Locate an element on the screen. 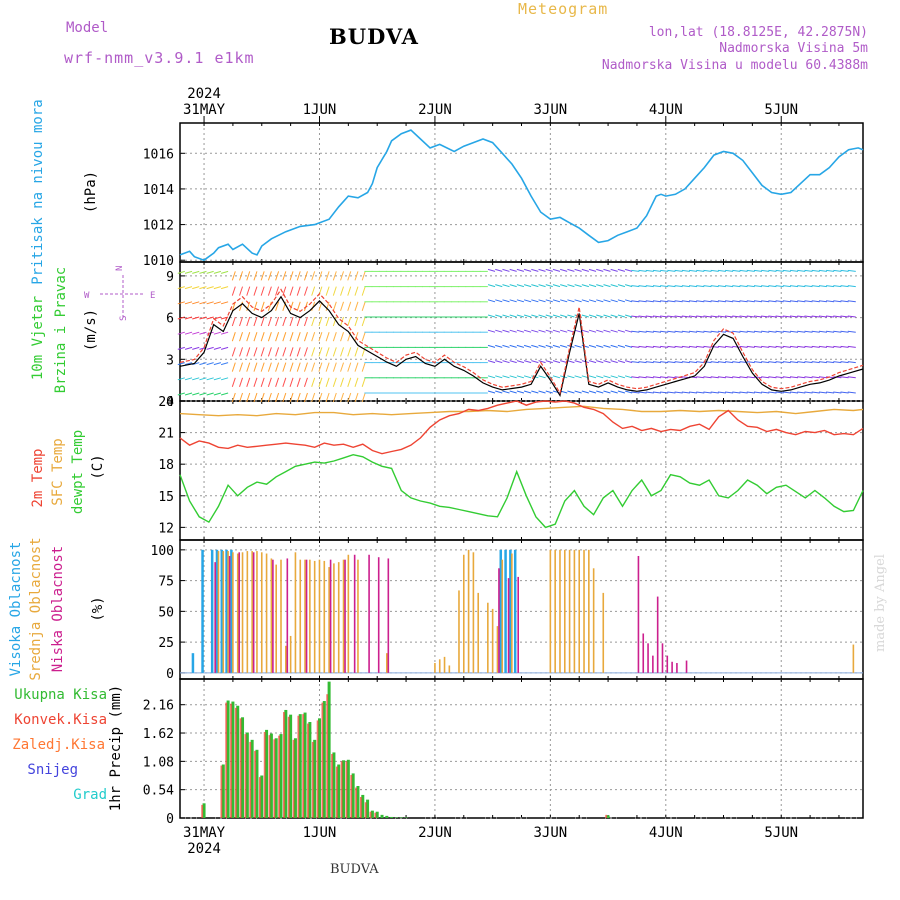 The width and height of the screenshot is (900, 900). pressure-unit-label: (hPa) is located at coordinates (91, 192).